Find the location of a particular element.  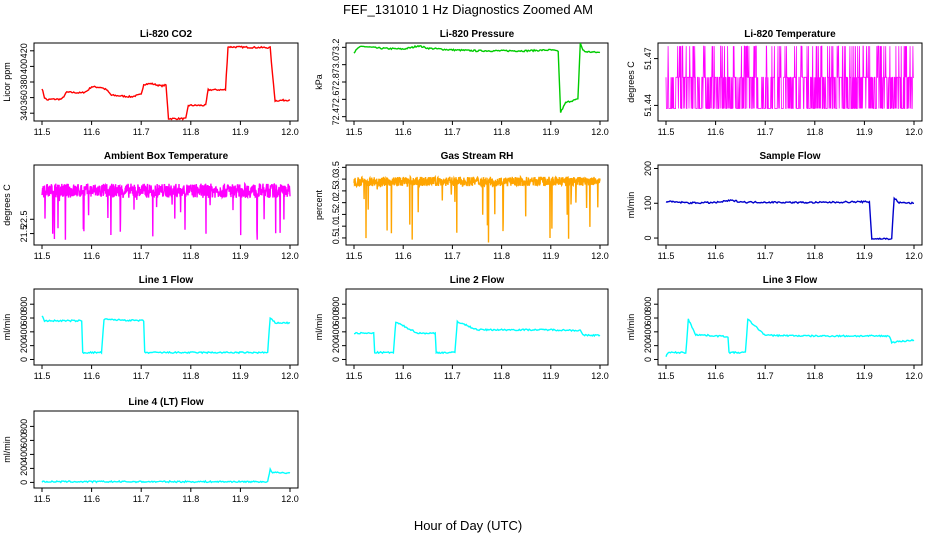

y-tick-label: 200 is located at coordinates (24, 468).